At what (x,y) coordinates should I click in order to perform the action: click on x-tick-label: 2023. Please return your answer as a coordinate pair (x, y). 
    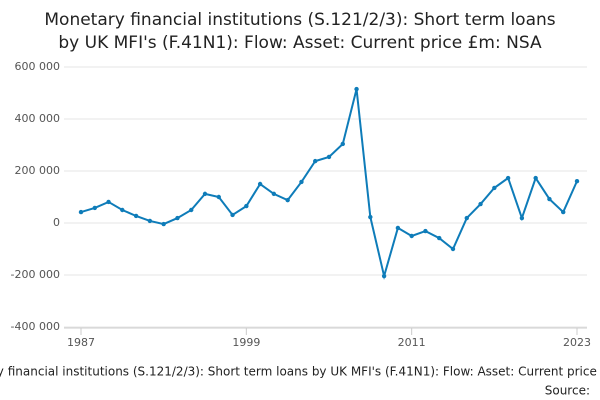
    Looking at the image, I should click on (577, 342).